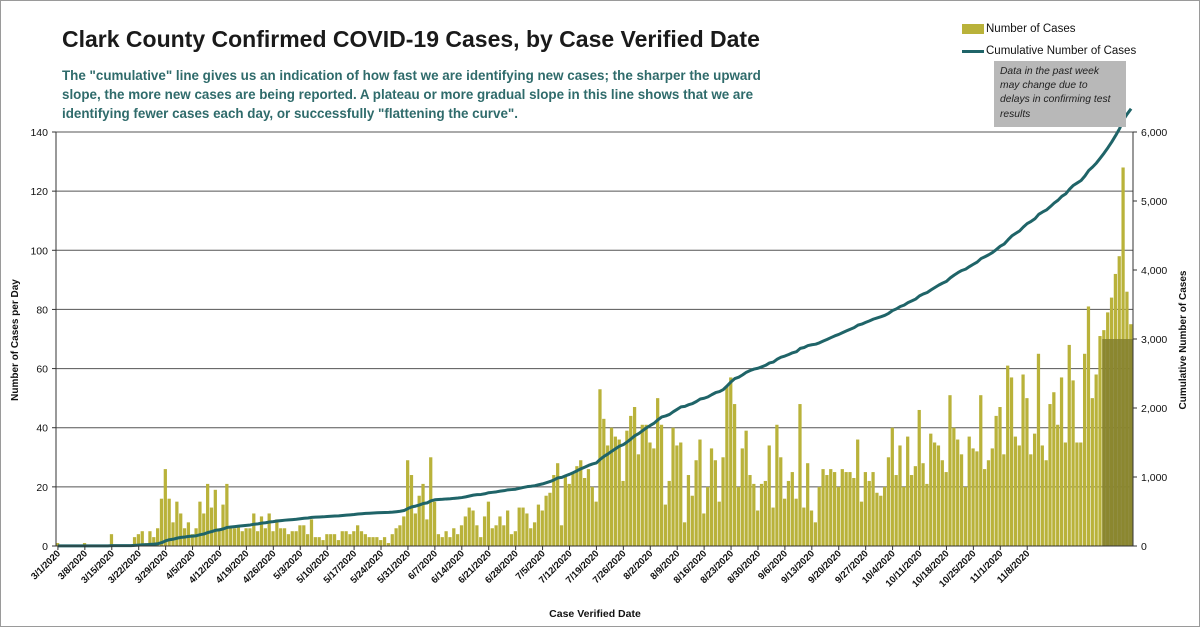  I want to click on y2-tick-label: 2,000, so click(1154, 409).